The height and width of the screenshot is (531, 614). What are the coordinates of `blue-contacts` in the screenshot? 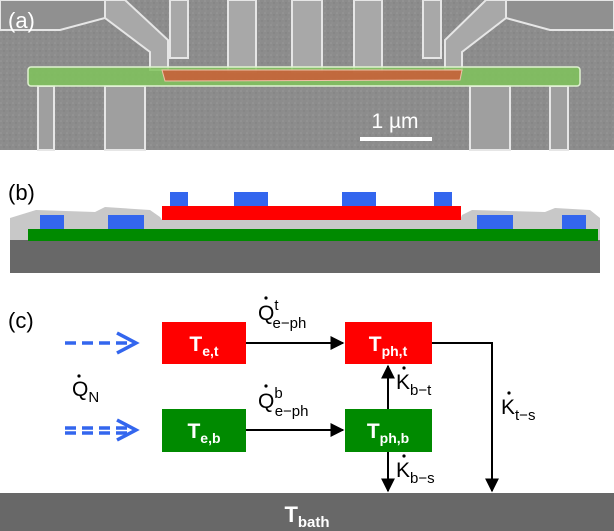 It's located at (313, 210).